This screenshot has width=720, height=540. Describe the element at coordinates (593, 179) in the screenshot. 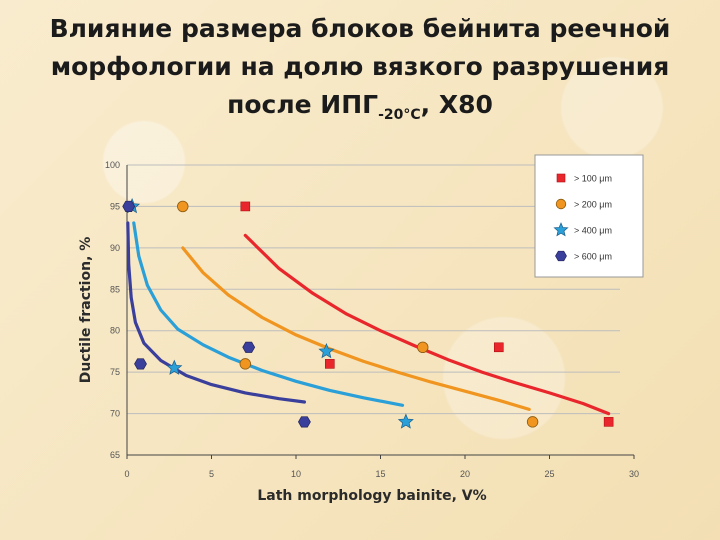

I see `legend-label: > 100 μm` at that location.